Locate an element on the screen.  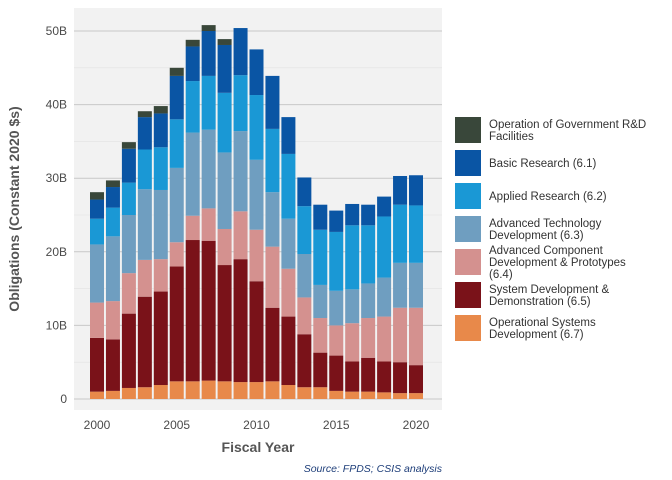
x-tick-label: 2000 is located at coordinates (97, 425).